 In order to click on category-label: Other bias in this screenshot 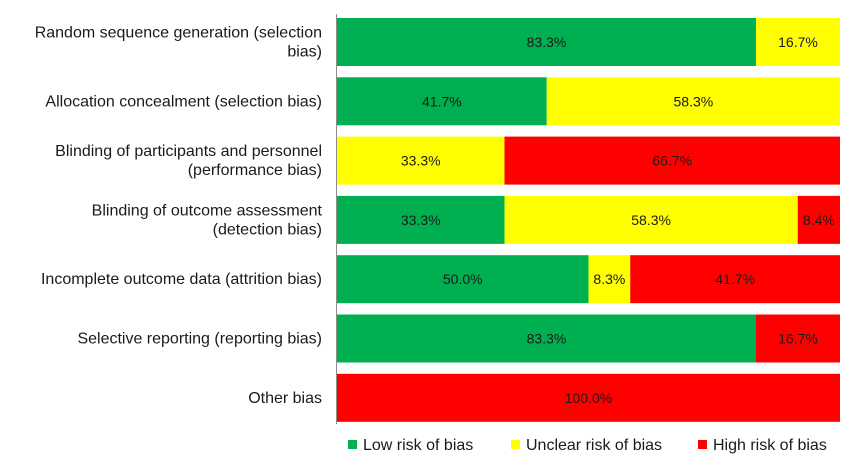, I will do `click(285, 398)`.